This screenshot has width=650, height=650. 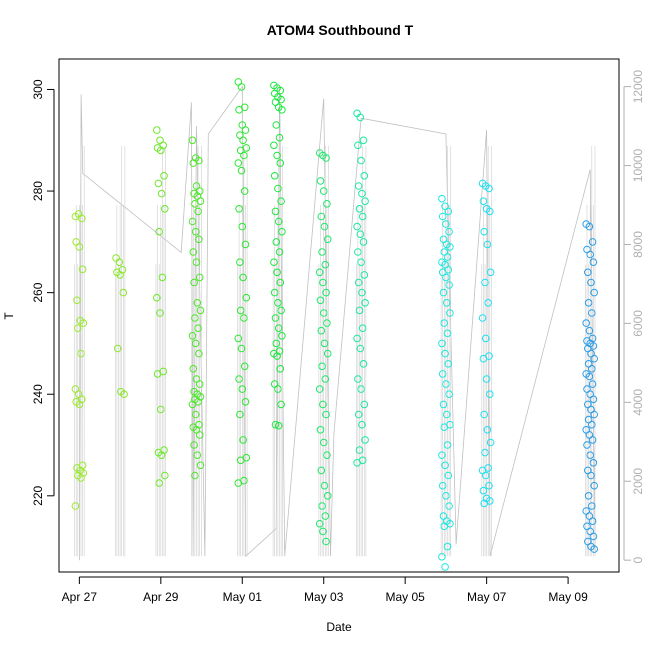 What do you see at coordinates (406, 597) in the screenshot?
I see `x-tick-label: May 05` at bounding box center [406, 597].